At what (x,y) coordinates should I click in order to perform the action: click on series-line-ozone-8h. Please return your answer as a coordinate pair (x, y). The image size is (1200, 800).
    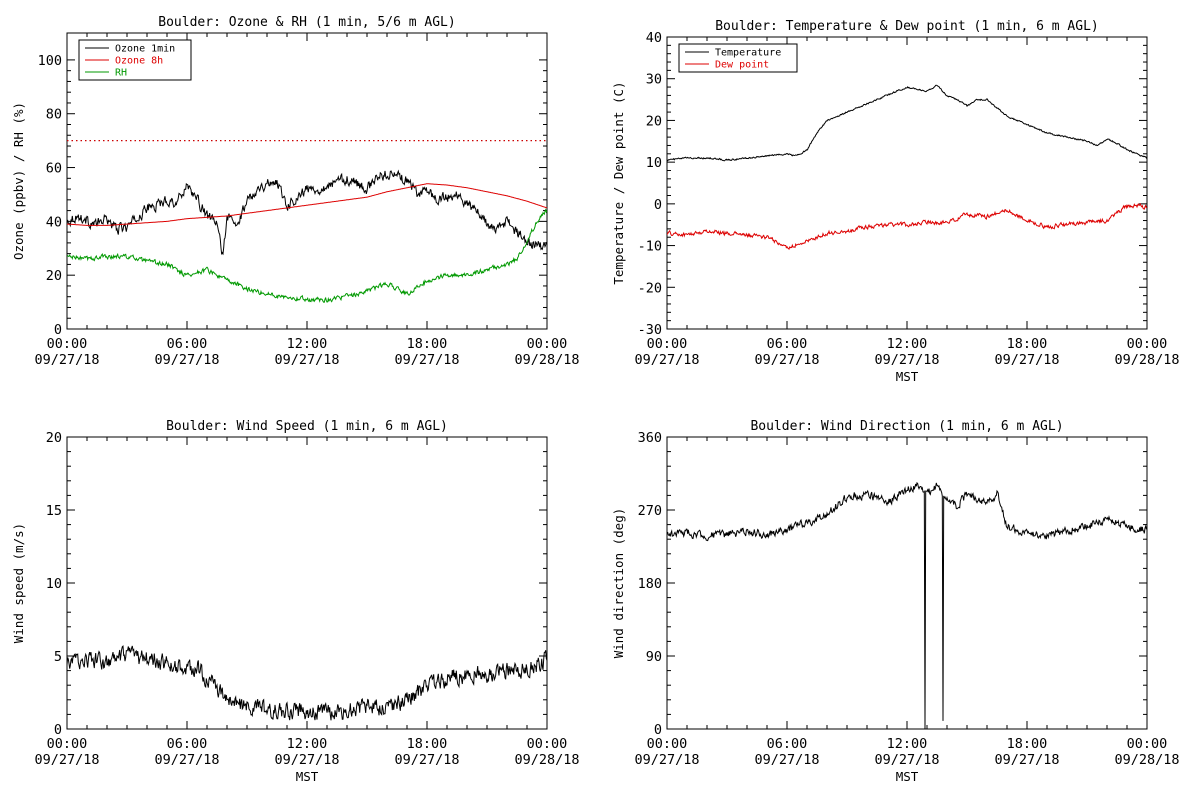
    Looking at the image, I should click on (307, 204).